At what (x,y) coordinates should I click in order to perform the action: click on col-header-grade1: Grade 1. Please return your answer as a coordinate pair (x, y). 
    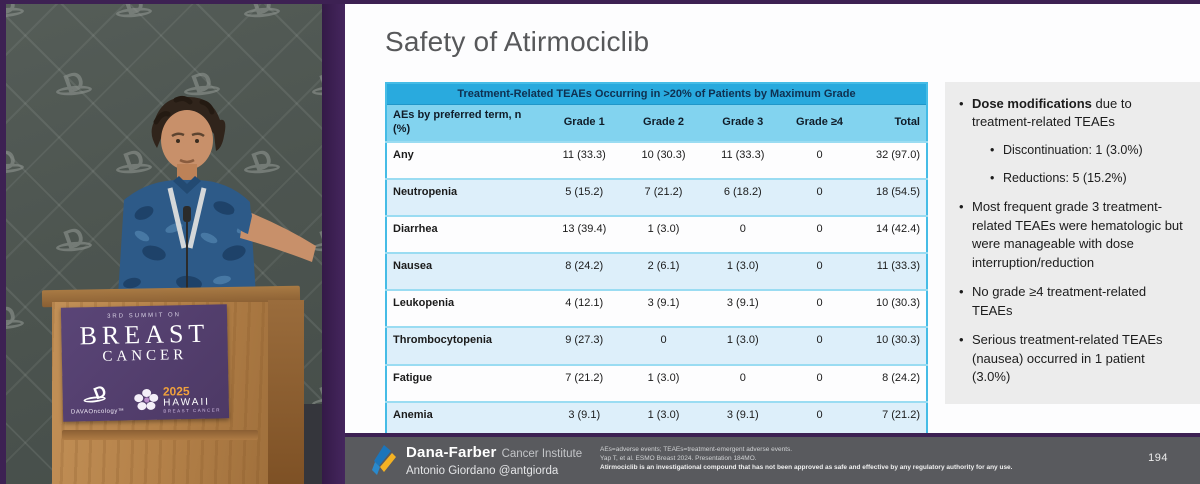
    Looking at the image, I should click on (584, 123).